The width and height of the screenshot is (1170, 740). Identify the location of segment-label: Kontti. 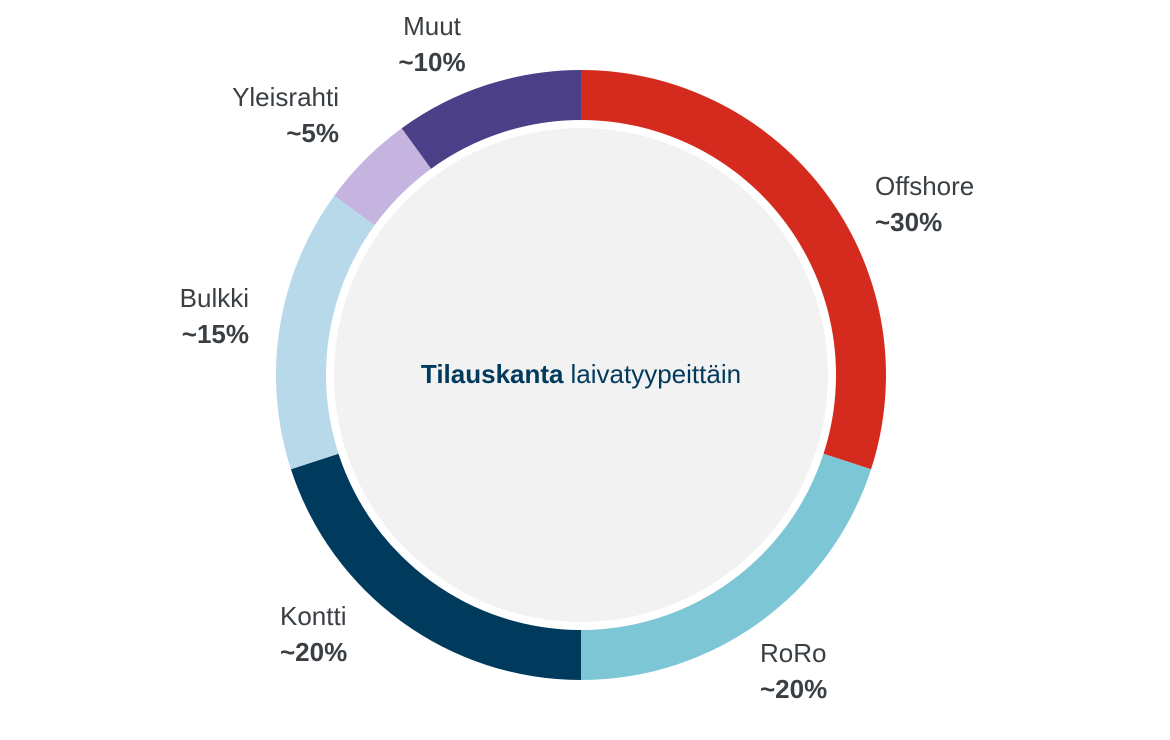
(313, 616).